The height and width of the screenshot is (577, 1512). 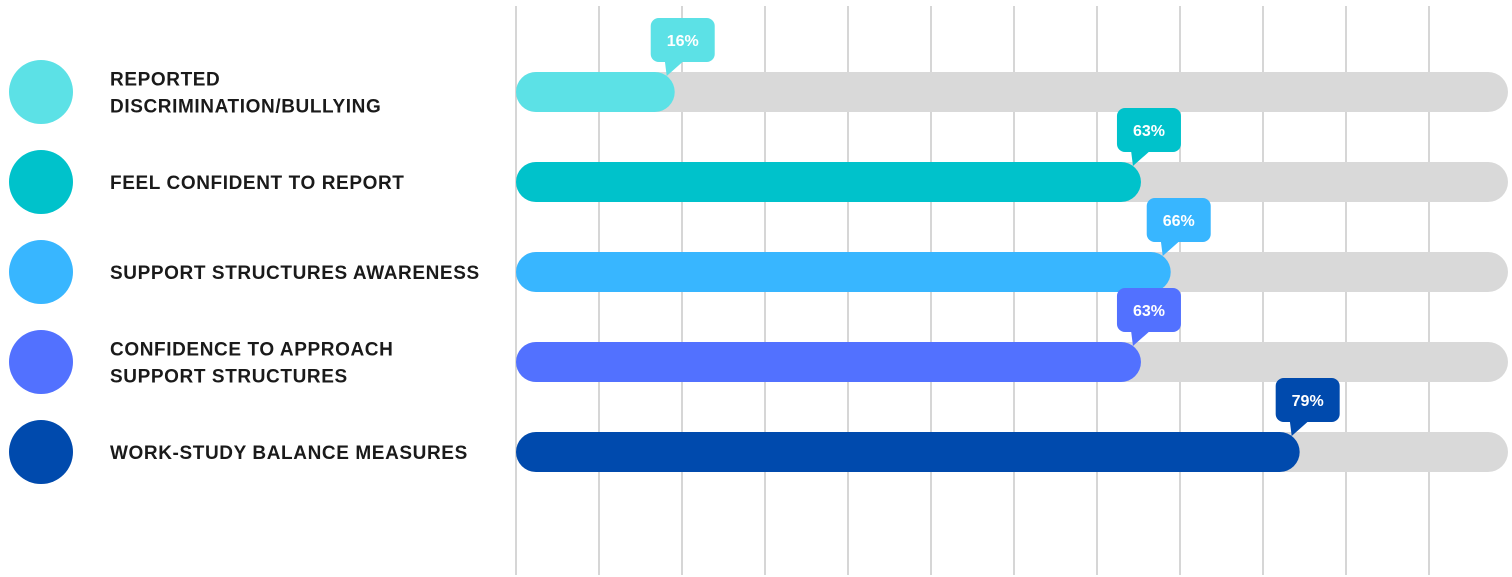 I want to click on legend-label: REPORTED, so click(x=165, y=80).